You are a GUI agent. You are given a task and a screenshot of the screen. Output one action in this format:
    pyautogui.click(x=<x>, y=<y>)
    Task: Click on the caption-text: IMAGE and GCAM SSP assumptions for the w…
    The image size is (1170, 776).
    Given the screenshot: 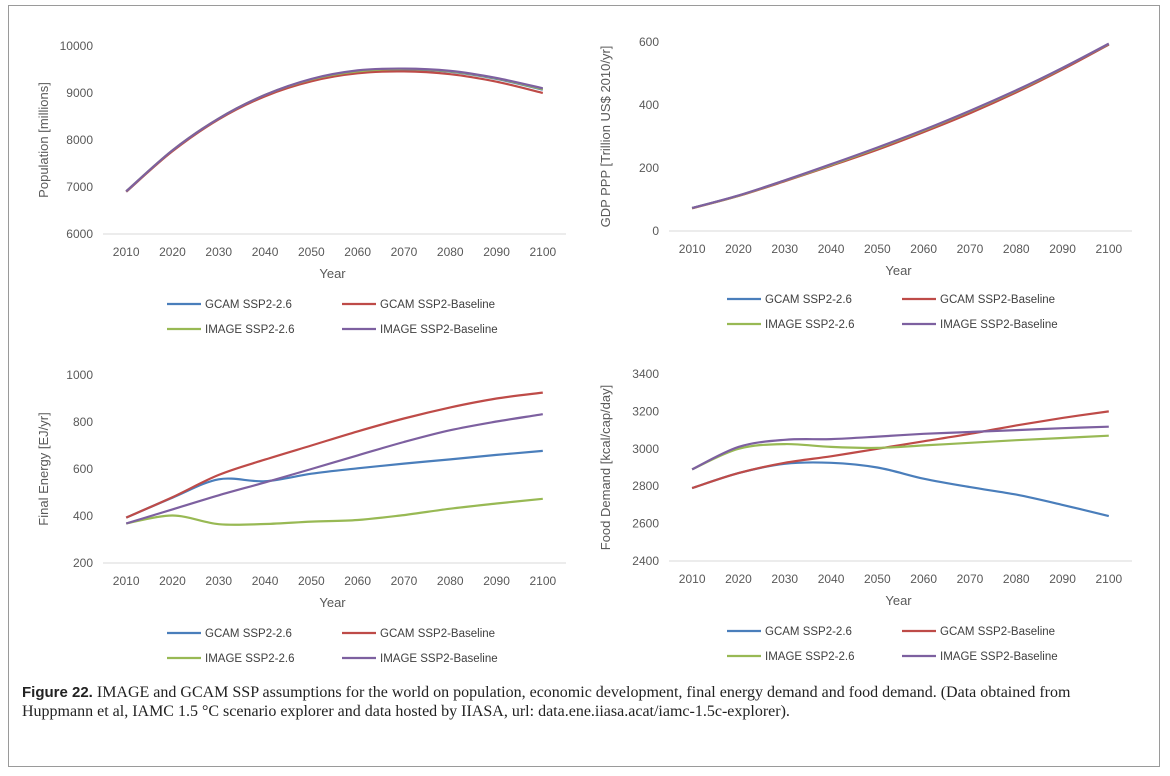 What is the action you would take?
    pyautogui.click(x=546, y=702)
    